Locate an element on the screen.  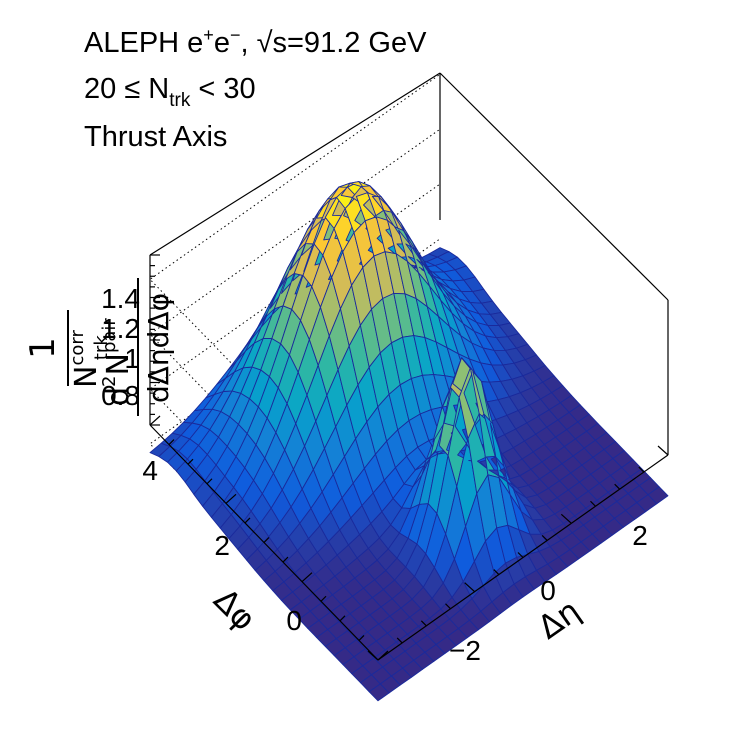
eta-tick-label: −2 is located at coordinates (465, 650).